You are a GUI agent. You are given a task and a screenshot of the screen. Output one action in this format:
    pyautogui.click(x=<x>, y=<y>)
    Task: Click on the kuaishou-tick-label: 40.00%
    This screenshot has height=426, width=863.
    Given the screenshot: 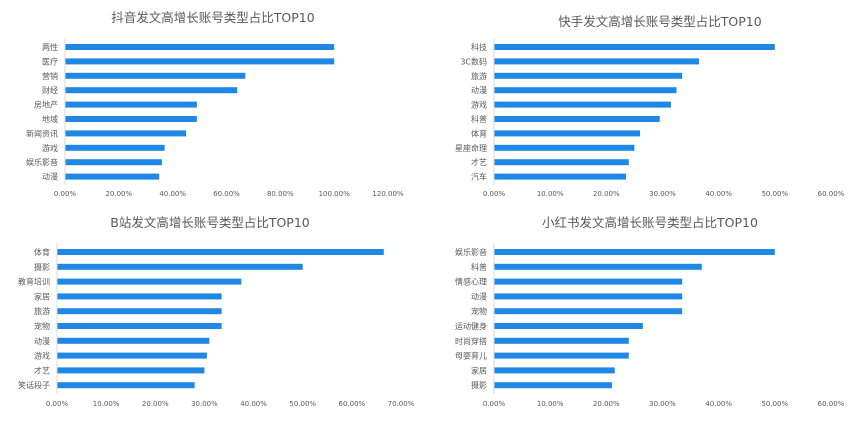 What is the action you would take?
    pyautogui.click(x=718, y=194)
    